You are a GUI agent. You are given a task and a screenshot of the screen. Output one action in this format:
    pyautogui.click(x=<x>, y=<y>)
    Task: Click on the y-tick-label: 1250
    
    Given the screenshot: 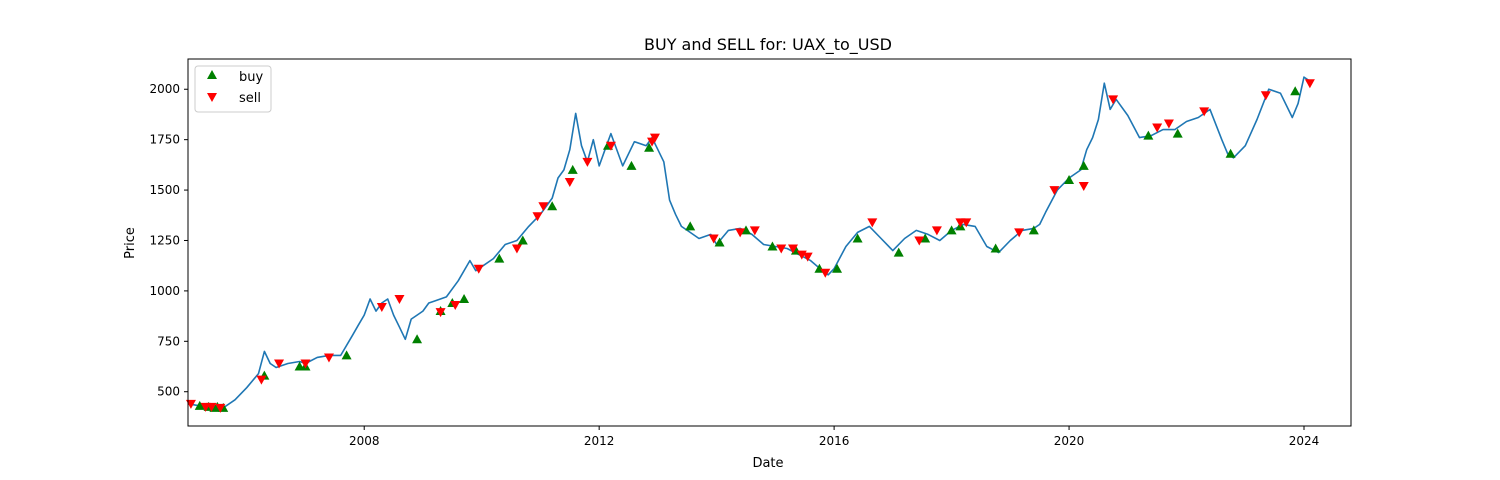 What is the action you would take?
    pyautogui.click(x=164, y=240)
    